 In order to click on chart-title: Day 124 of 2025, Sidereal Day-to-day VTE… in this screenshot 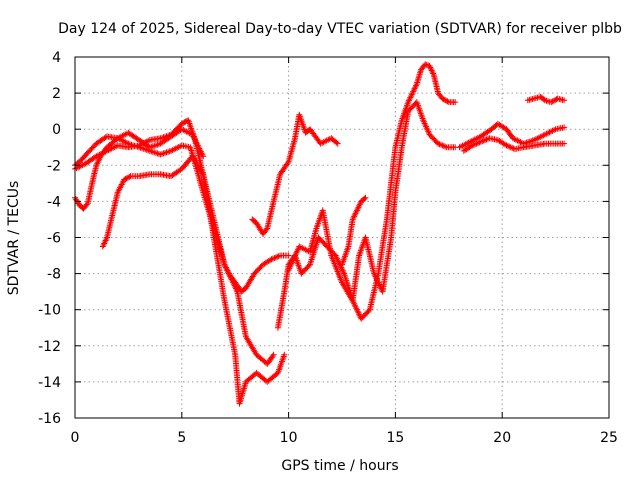, I will do `click(340, 29)`.